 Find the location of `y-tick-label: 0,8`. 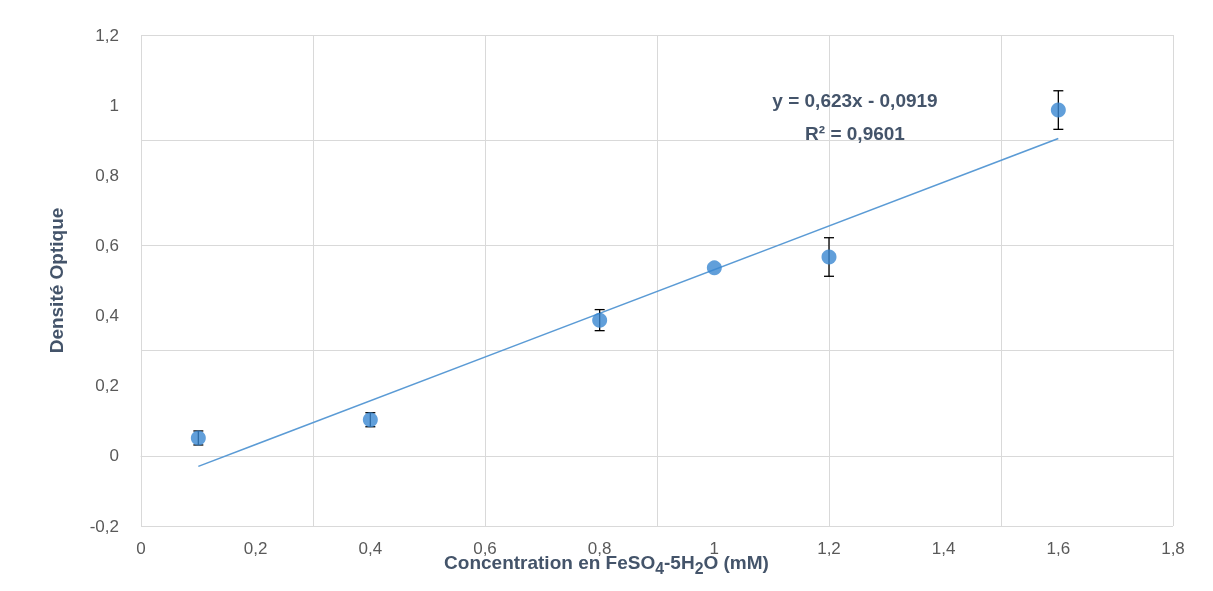

y-tick-label: 0,8 is located at coordinates (107, 175).